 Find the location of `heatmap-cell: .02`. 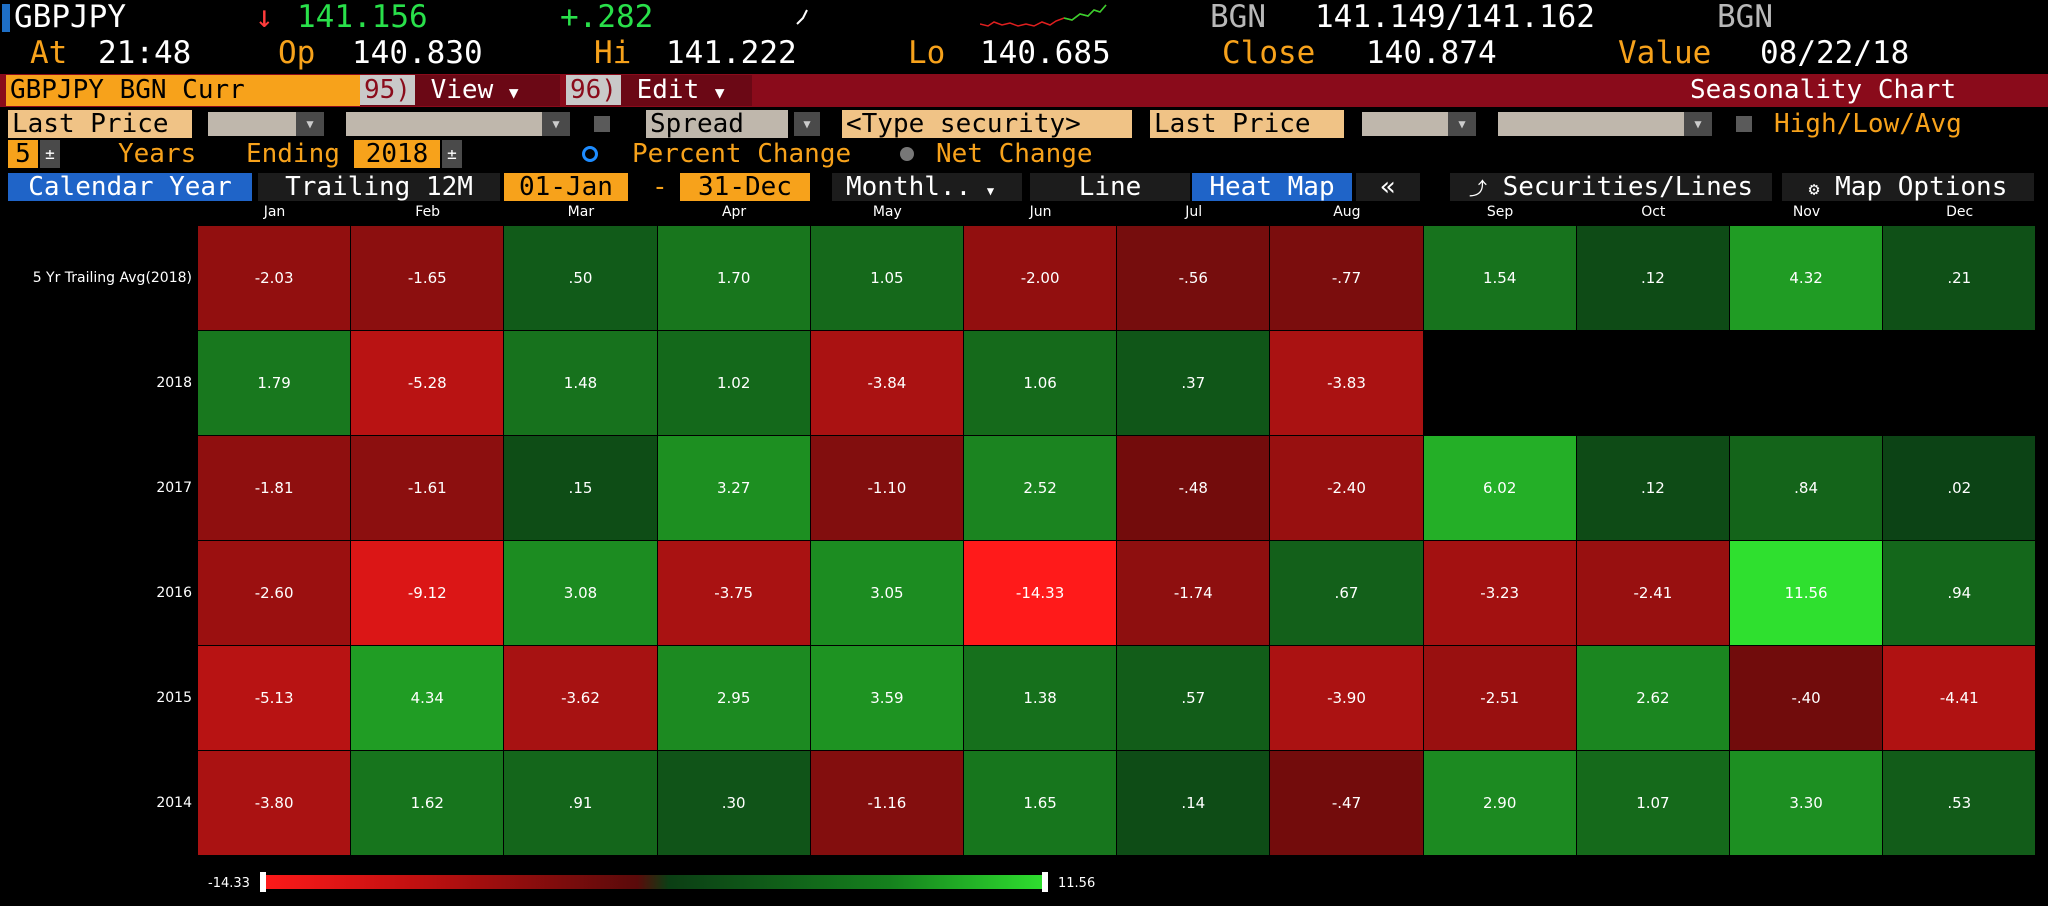

heatmap-cell: .02 is located at coordinates (1960, 488).